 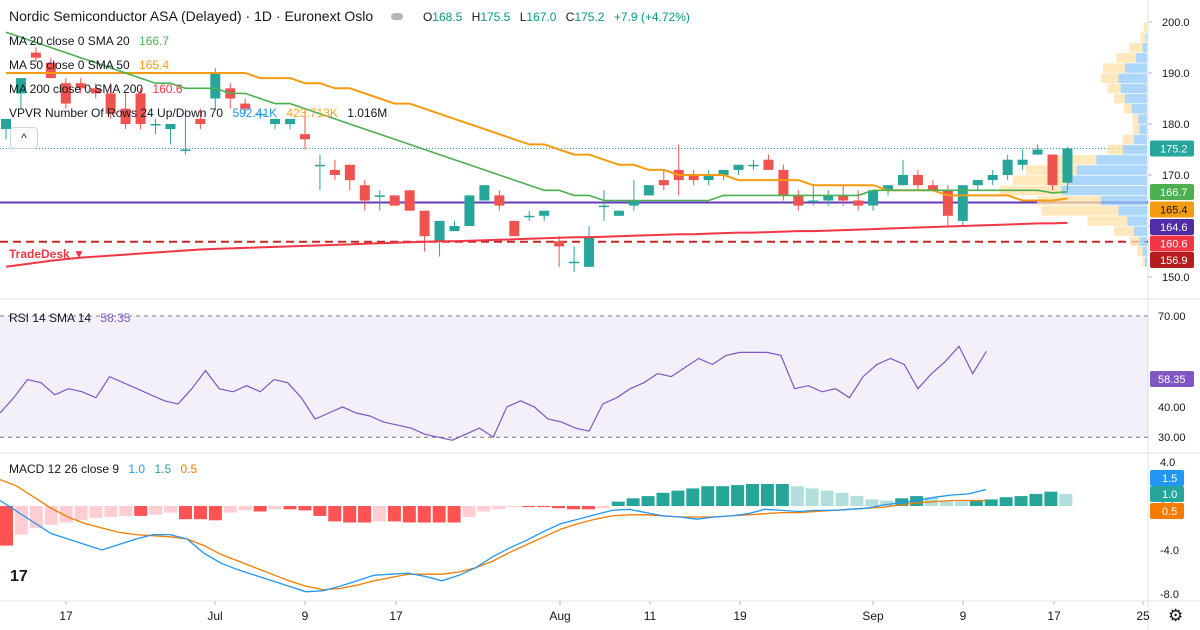 I want to click on legend-ma200-value: 160.6, so click(x=167, y=89).